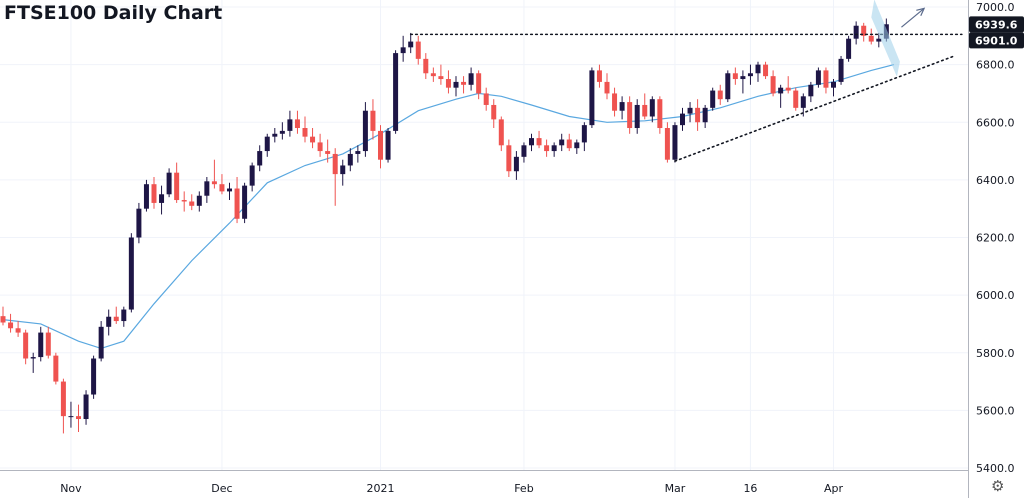 This screenshot has height=498, width=1024. I want to click on x-tick-label: Nov, so click(71, 488).